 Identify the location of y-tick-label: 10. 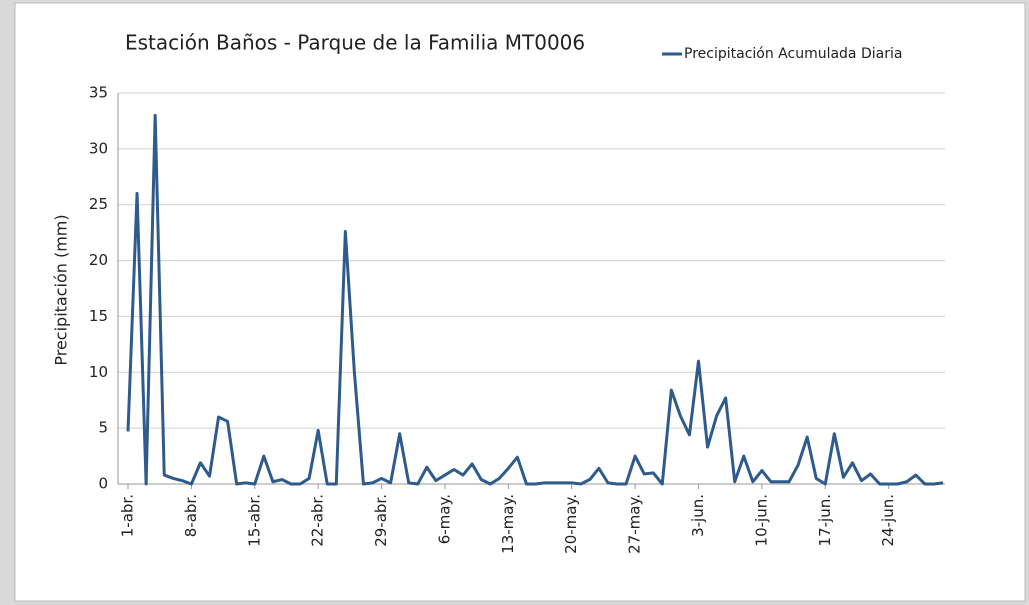
(98, 372).